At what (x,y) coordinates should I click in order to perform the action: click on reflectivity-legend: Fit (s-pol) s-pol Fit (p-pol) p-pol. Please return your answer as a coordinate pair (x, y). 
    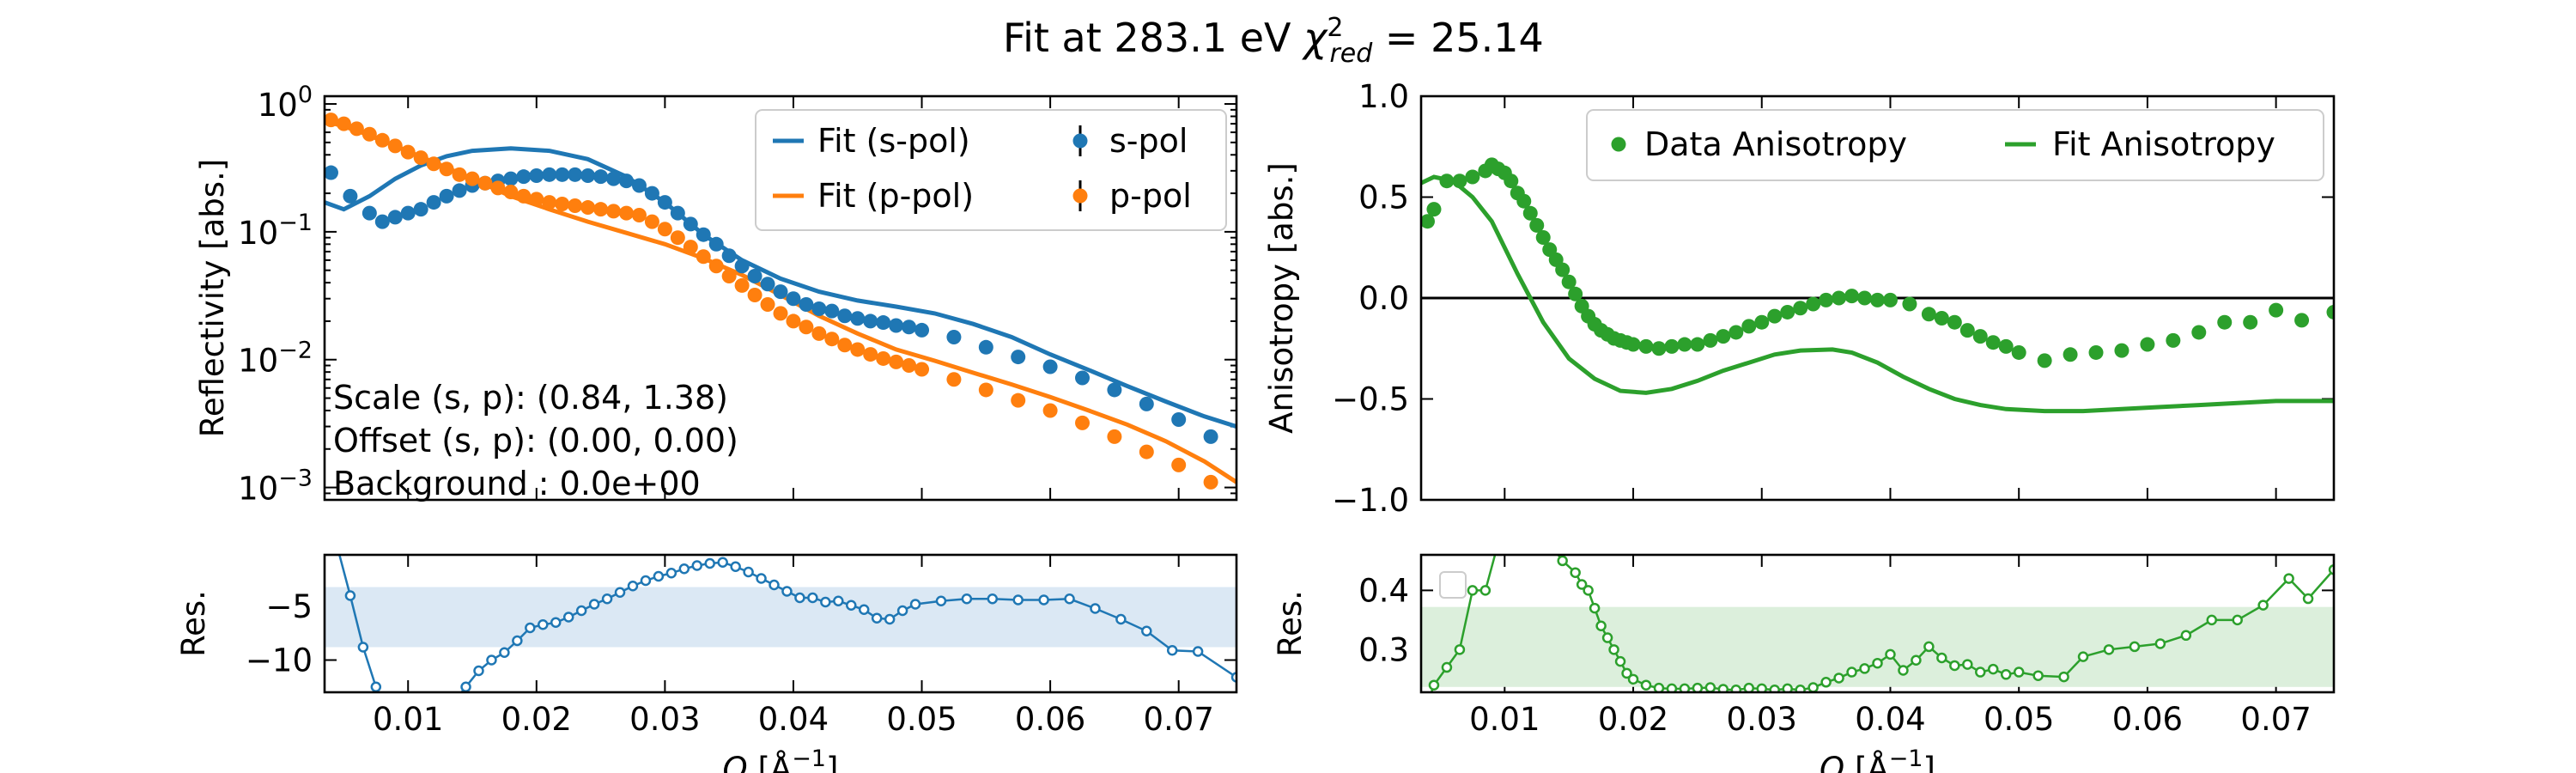
    Looking at the image, I should click on (991, 170).